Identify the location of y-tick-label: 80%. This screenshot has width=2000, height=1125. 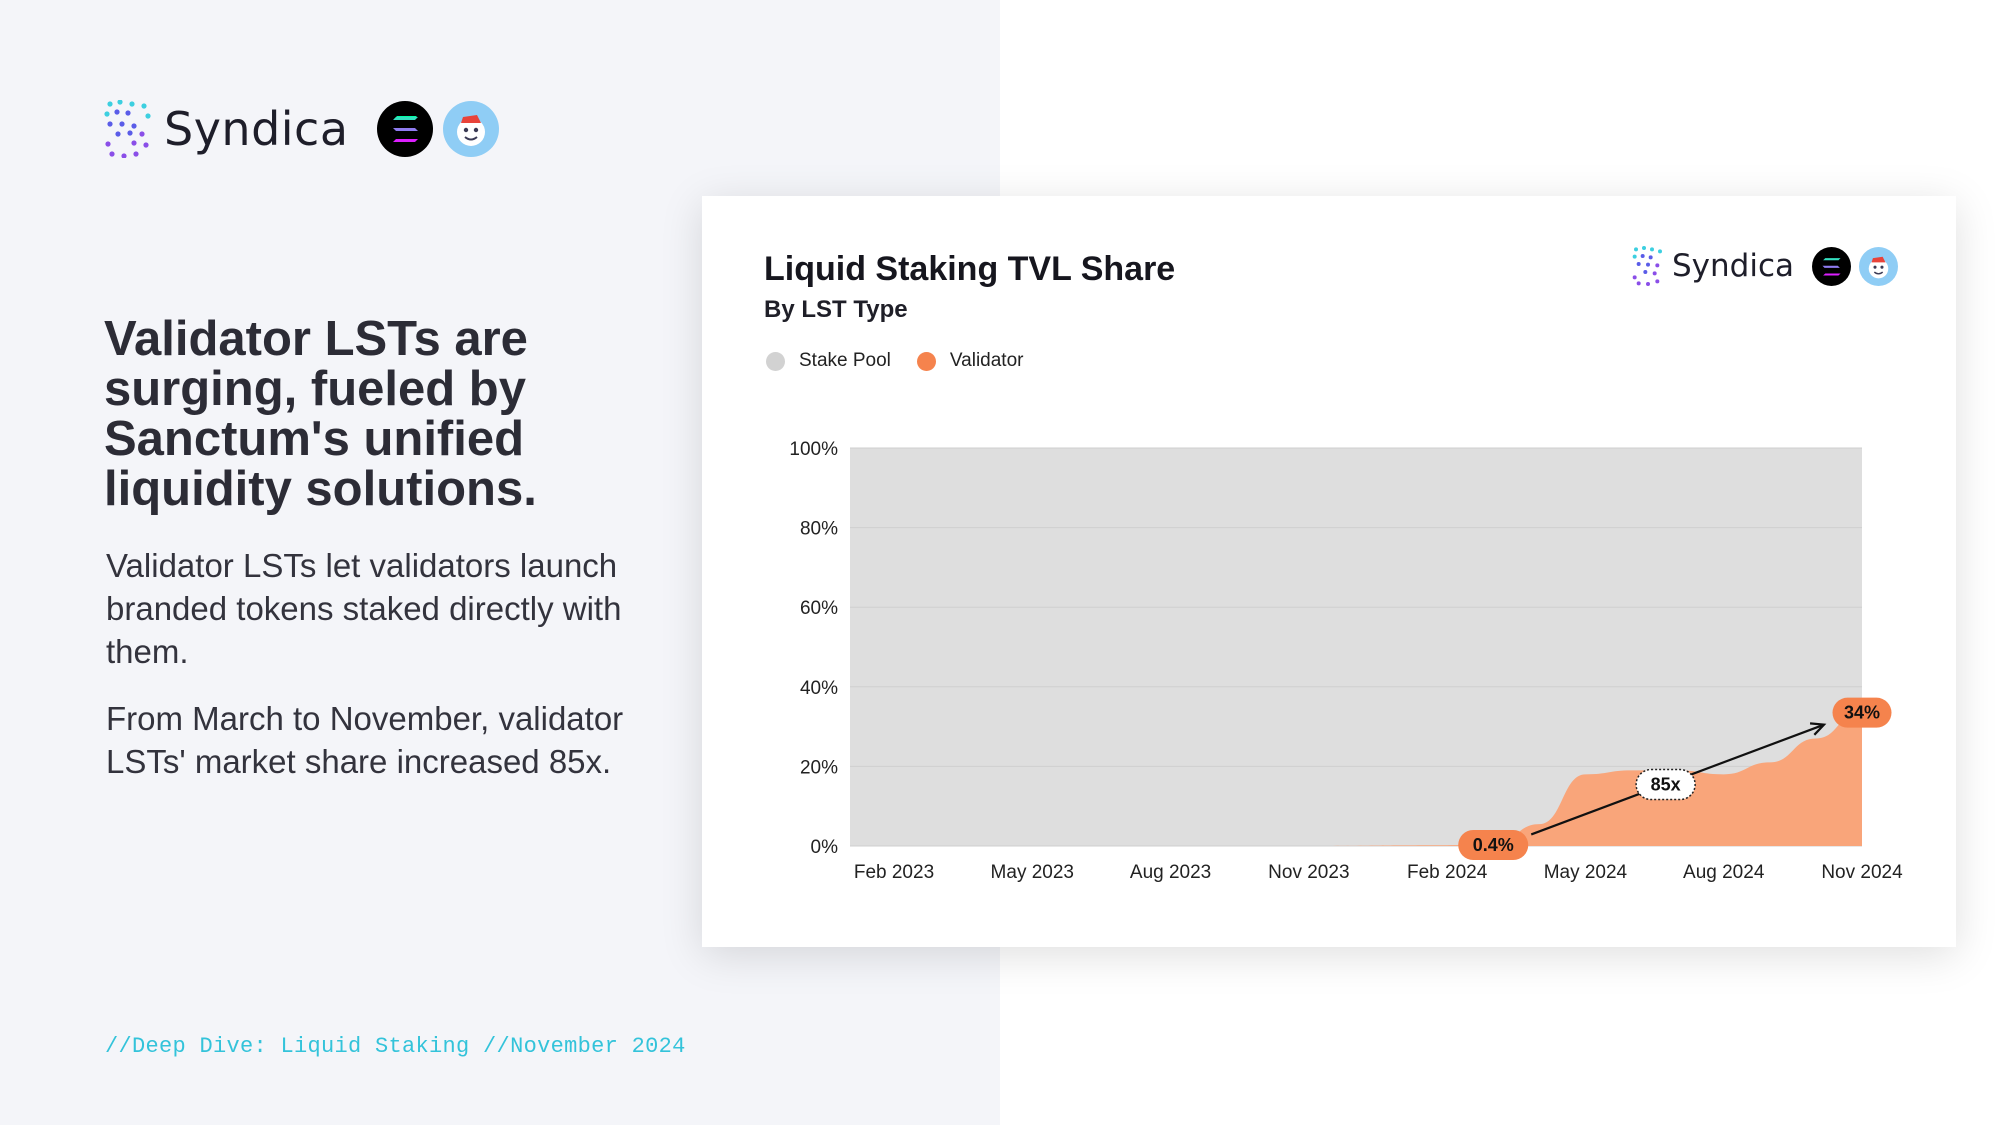
(819, 529).